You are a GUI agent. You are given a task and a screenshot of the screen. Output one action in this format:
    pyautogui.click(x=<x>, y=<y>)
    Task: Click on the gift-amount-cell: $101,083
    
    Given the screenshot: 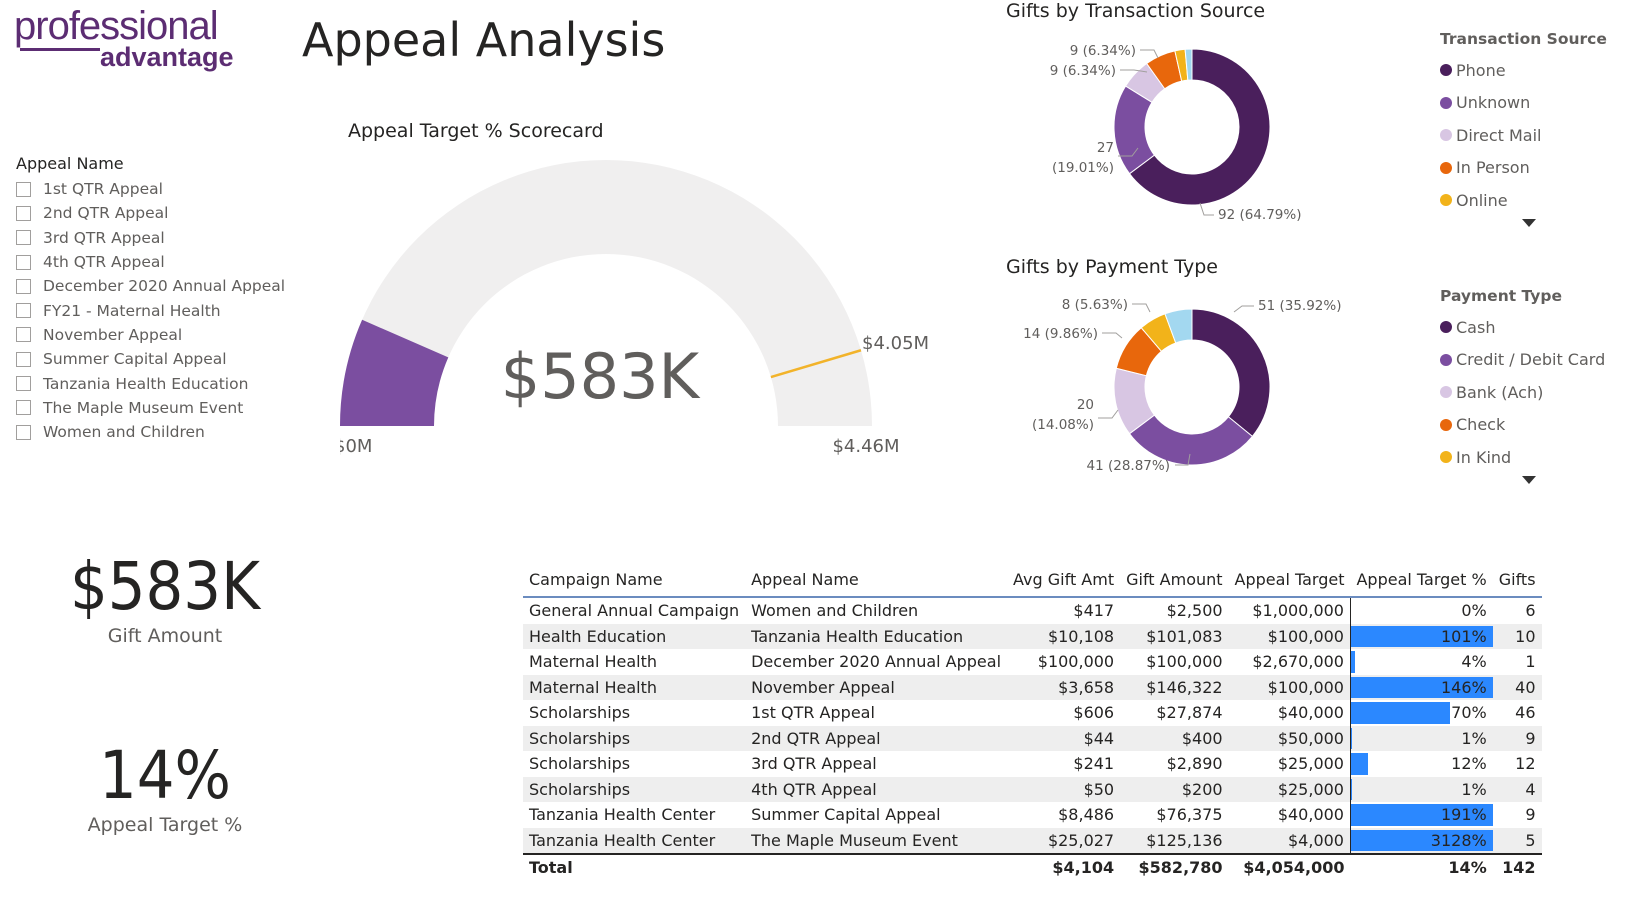 What is the action you would take?
    pyautogui.click(x=1174, y=636)
    